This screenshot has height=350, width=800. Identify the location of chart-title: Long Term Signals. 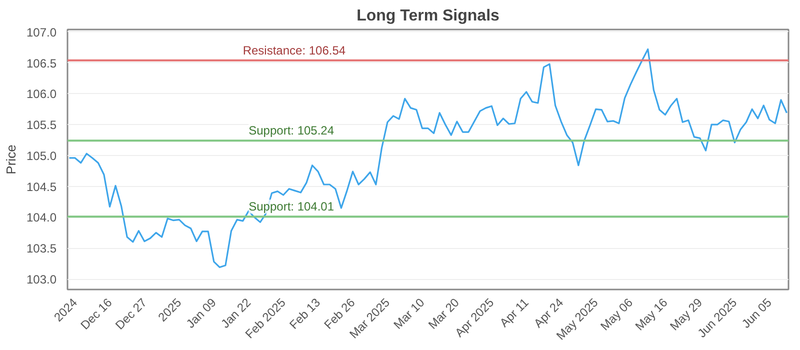
(428, 16).